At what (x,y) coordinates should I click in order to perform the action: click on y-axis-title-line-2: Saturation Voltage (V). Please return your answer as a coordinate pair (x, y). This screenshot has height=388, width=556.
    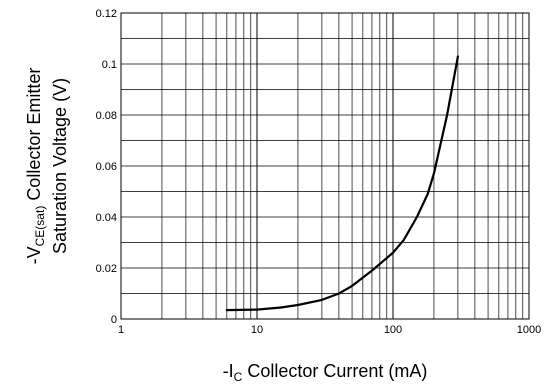
    Looking at the image, I should click on (60, 166).